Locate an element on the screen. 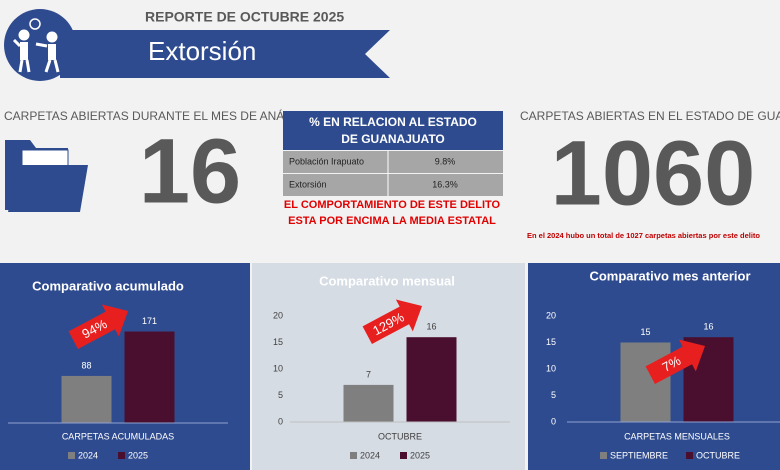 The width and height of the screenshot is (780, 470). x-tick-label: CARPETAS MENSUALES is located at coordinates (677, 436).